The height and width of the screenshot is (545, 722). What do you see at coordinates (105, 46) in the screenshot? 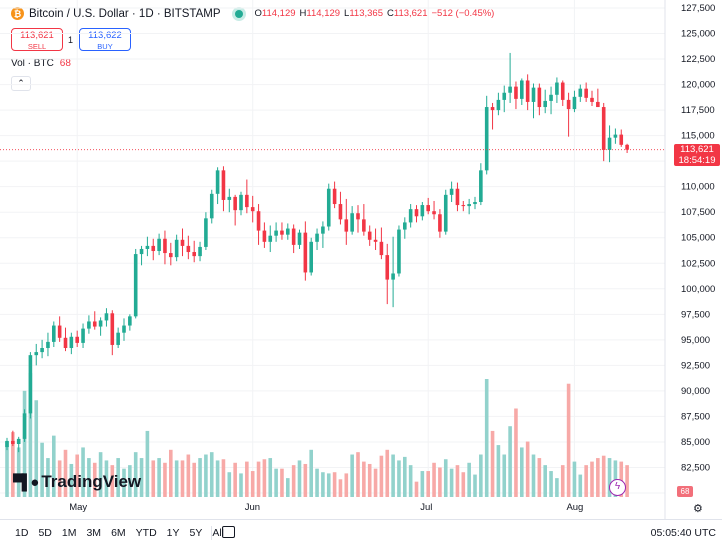
I see `buy-label: BUY` at bounding box center [105, 46].